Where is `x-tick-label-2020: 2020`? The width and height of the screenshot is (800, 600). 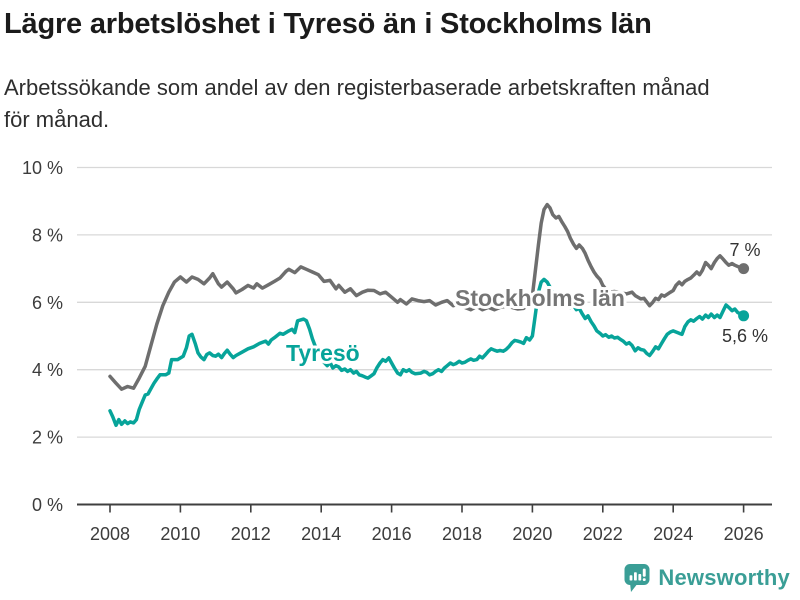
x-tick-label-2020: 2020 is located at coordinates (532, 534).